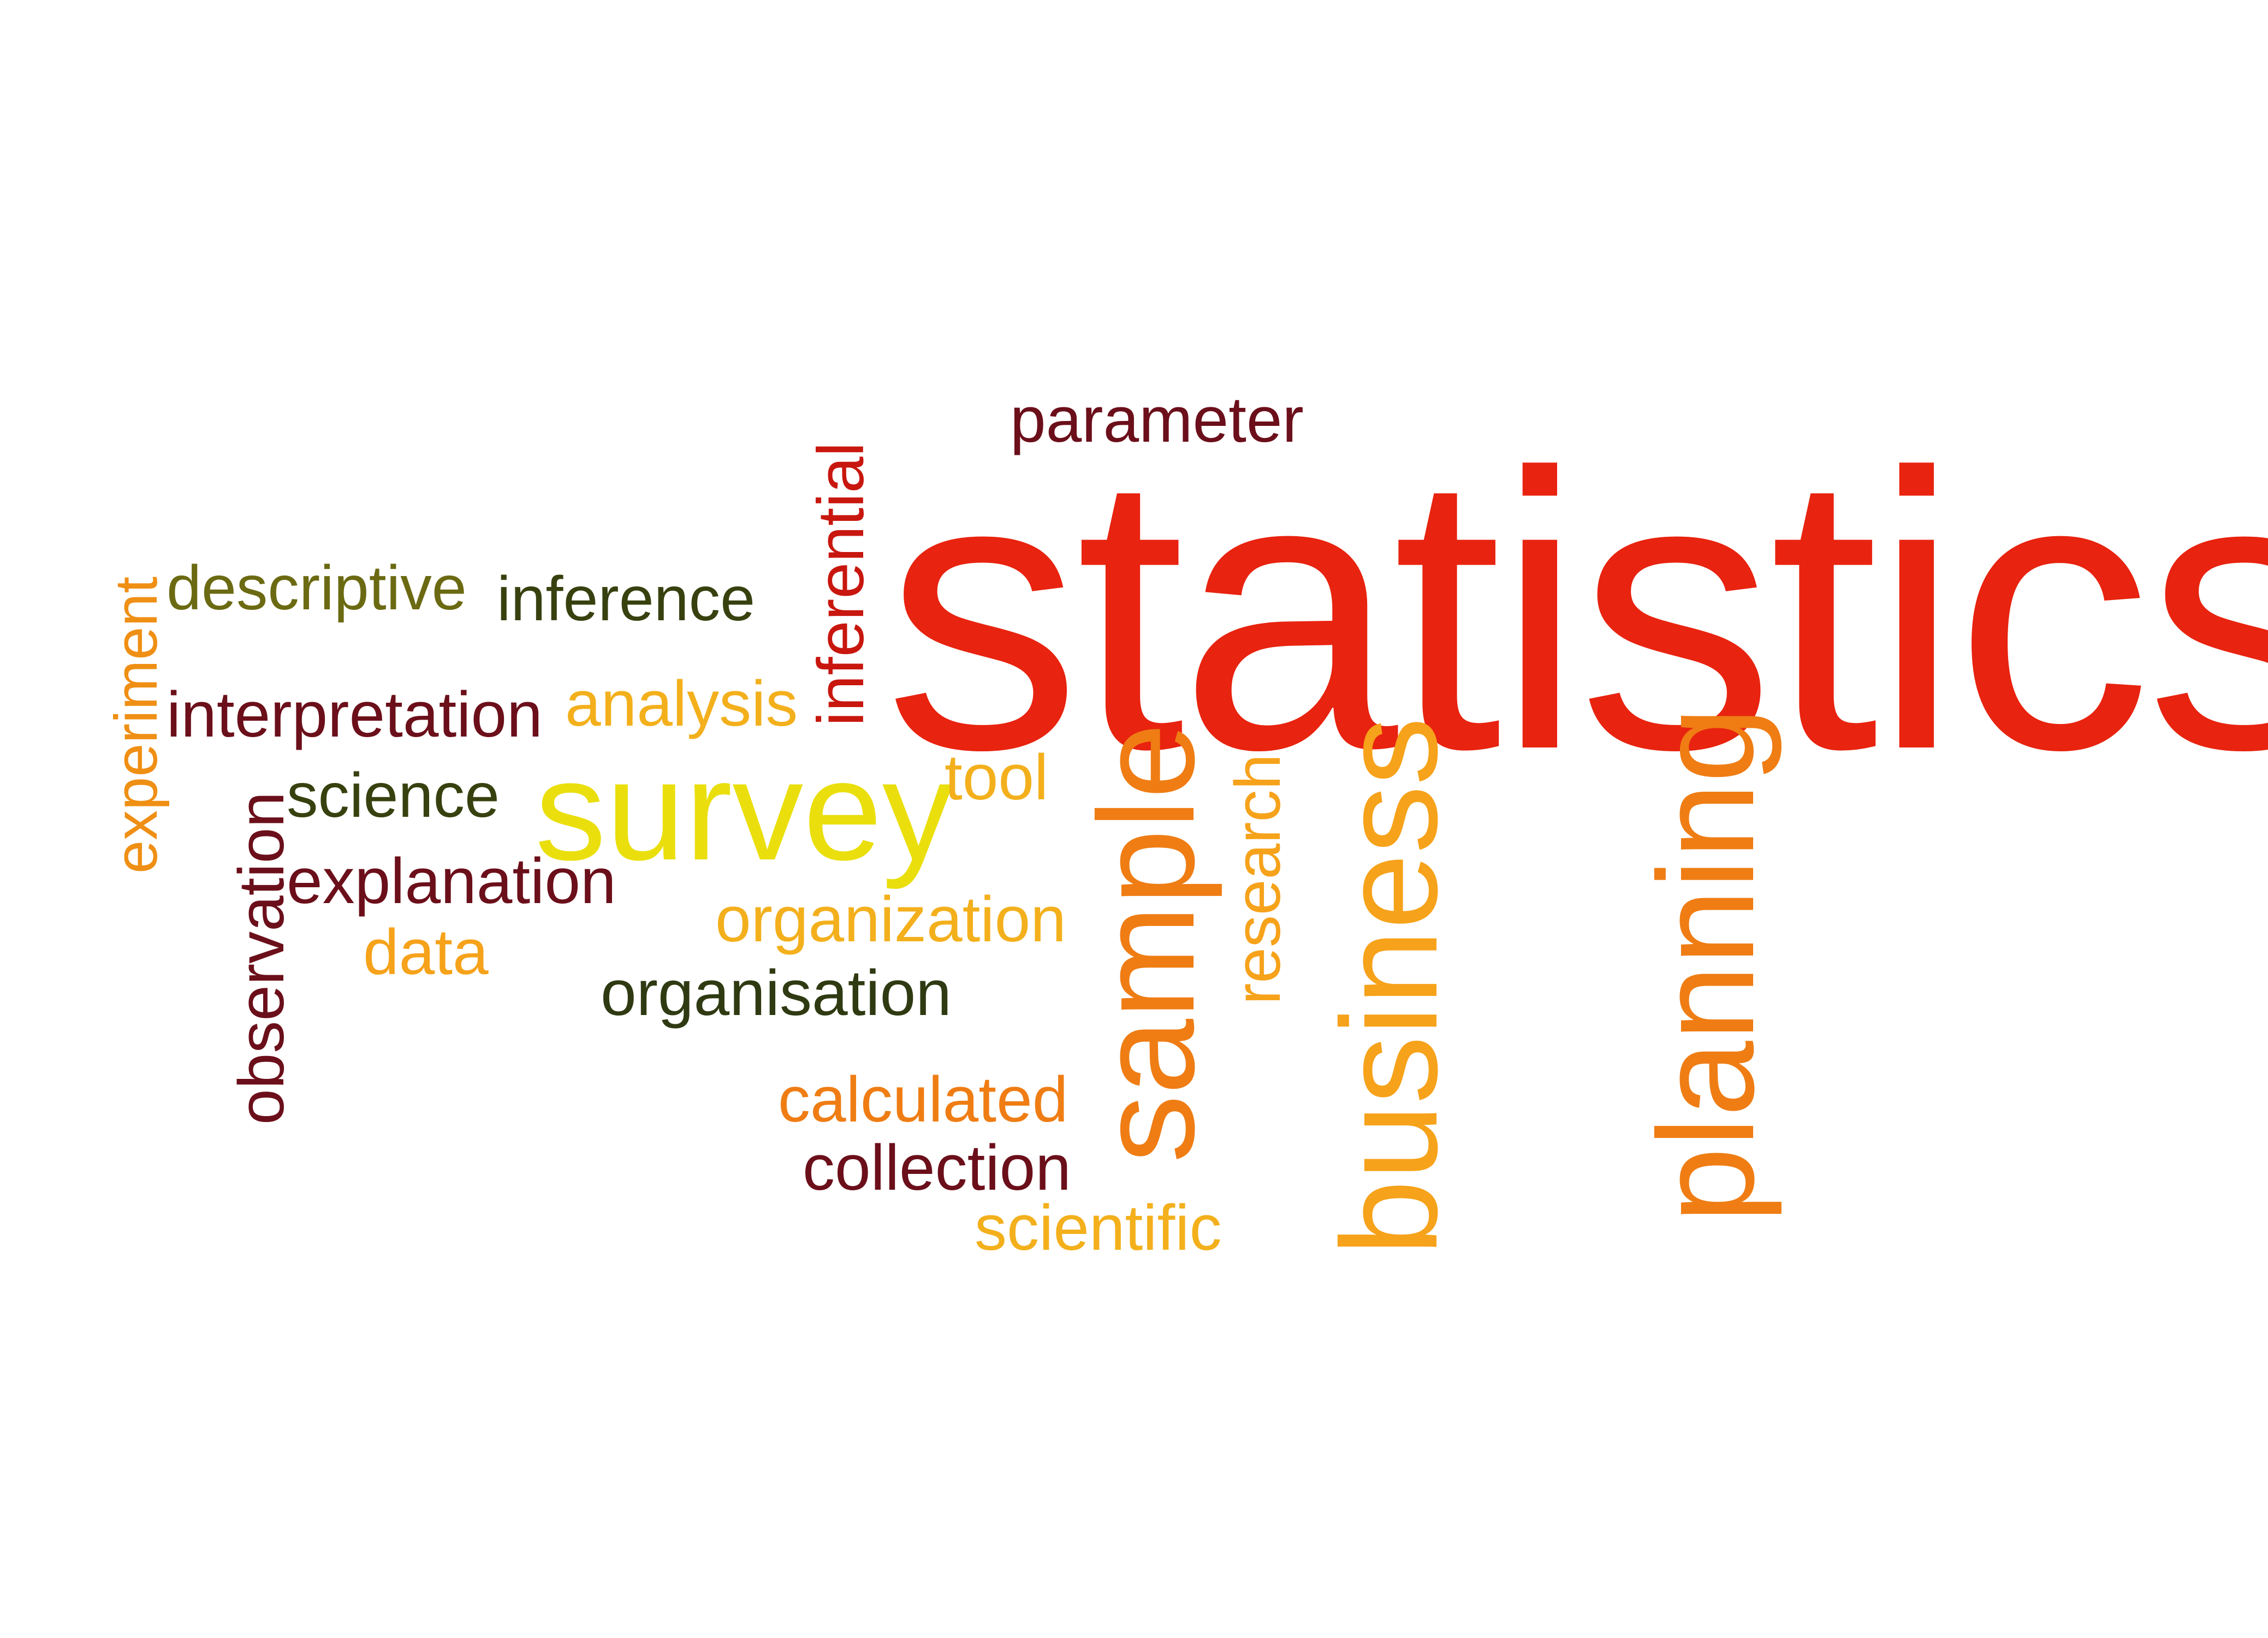 The image size is (2268, 1638). I want to click on word-analysis: analysis, so click(681, 704).